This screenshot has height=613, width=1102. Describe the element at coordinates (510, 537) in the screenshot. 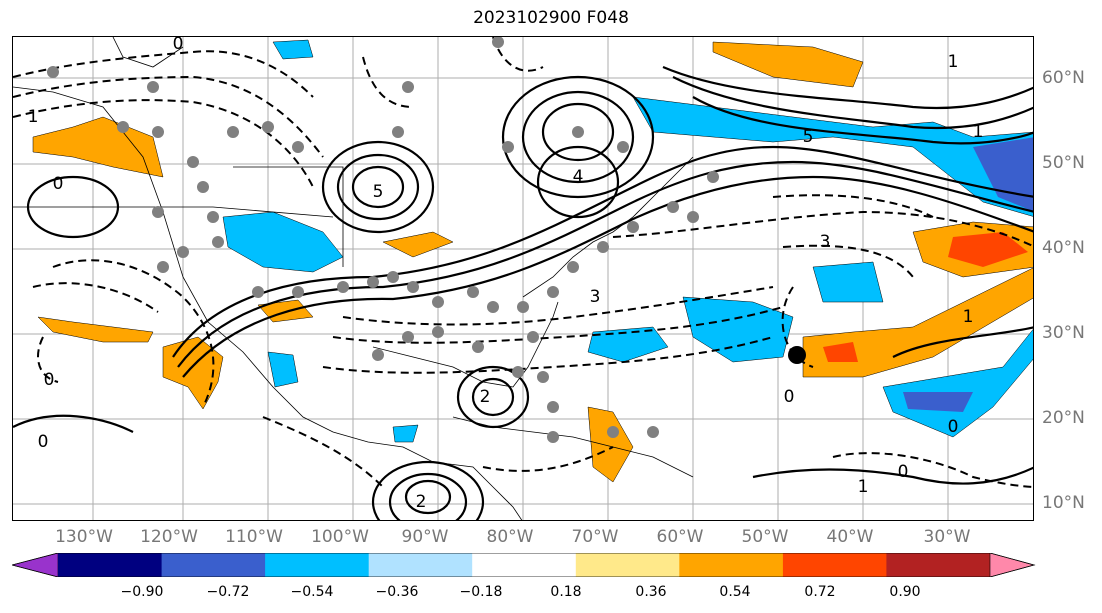

I see `lon-label: 80°W` at that location.